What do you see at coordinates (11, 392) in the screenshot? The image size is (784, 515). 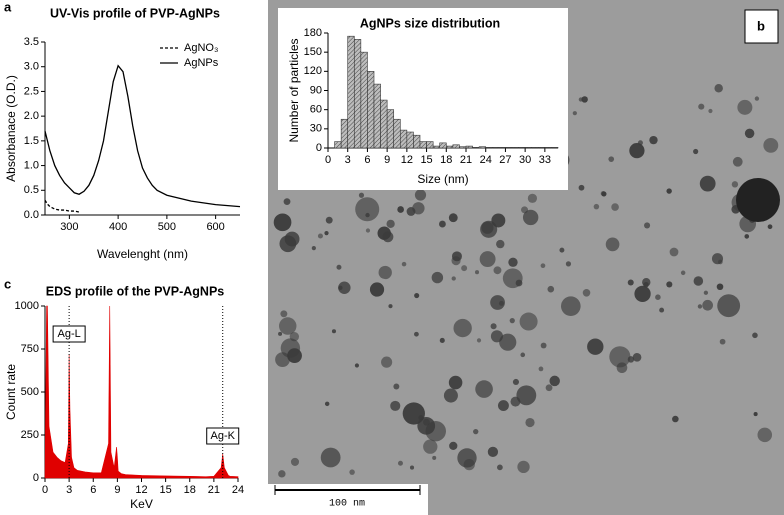 I see `y-axis-label: Count rate` at bounding box center [11, 392].